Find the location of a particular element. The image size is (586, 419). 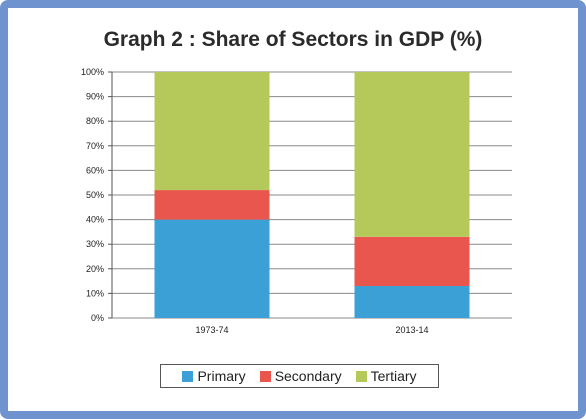

chart-title: Graph 2 : Share of Sectors in GDP (%) is located at coordinates (293, 39).